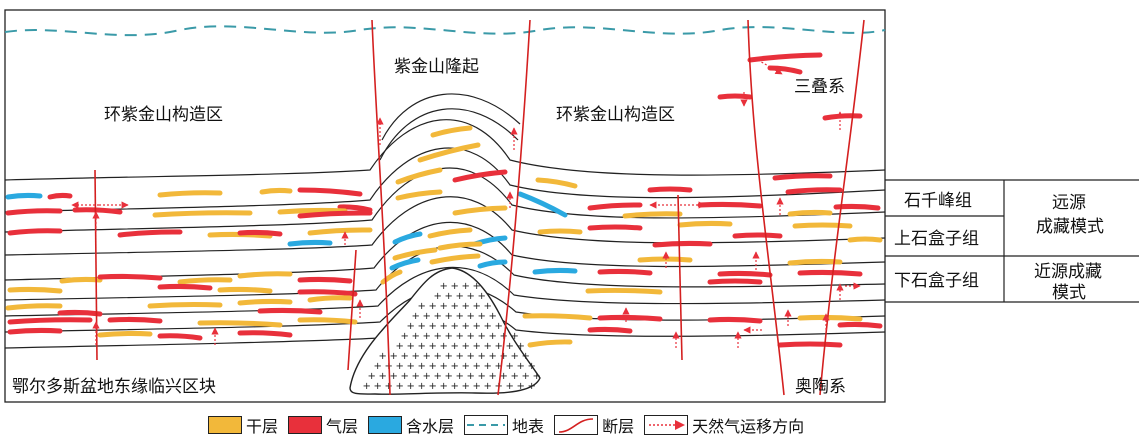  Describe the element at coordinates (1069, 293) in the screenshot. I see `mode-near-line2: 模式` at that location.